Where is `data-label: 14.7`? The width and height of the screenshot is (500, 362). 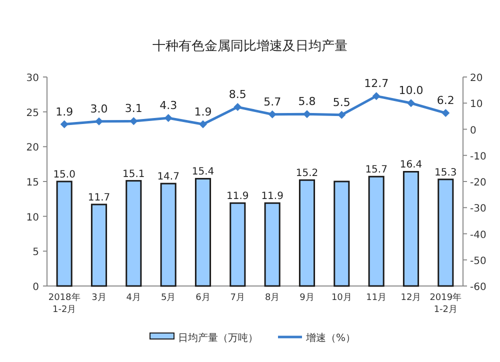
data-label: 14.7 is located at coordinates (168, 177).